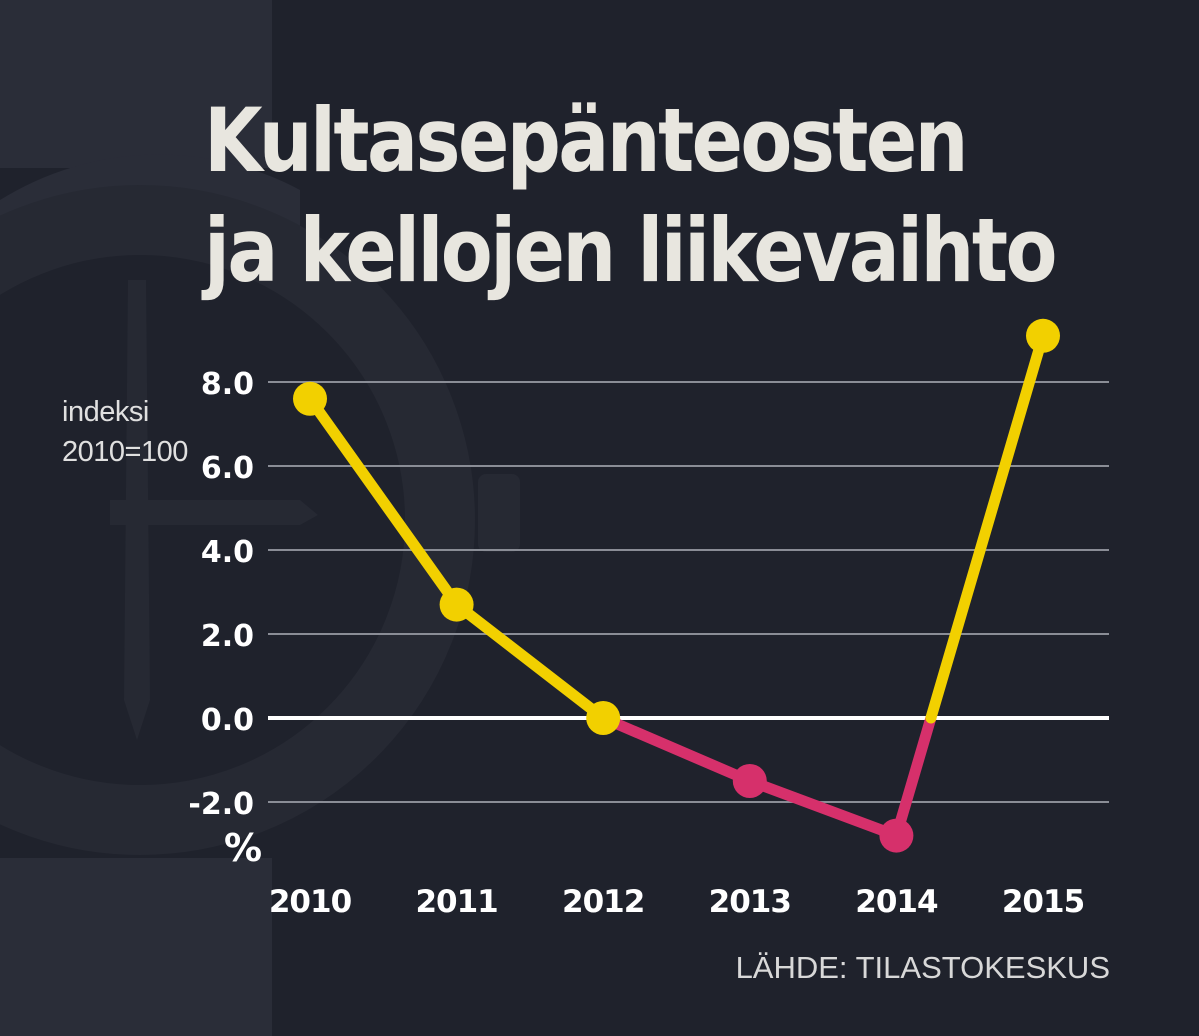 Image resolution: width=1199 pixels, height=1036 pixels. I want to click on y-tick-label: -2.0, so click(221, 804).